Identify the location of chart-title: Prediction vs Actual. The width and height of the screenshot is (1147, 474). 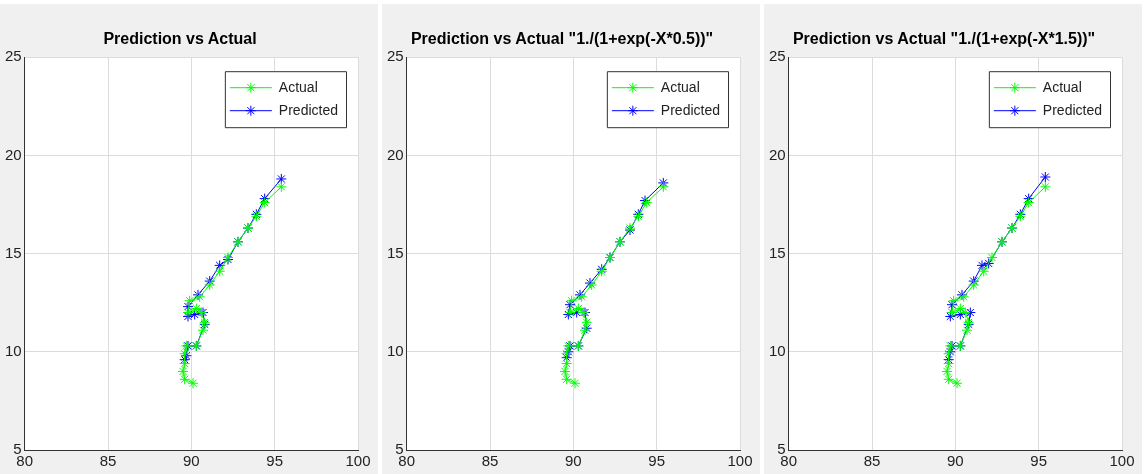
(180, 39).